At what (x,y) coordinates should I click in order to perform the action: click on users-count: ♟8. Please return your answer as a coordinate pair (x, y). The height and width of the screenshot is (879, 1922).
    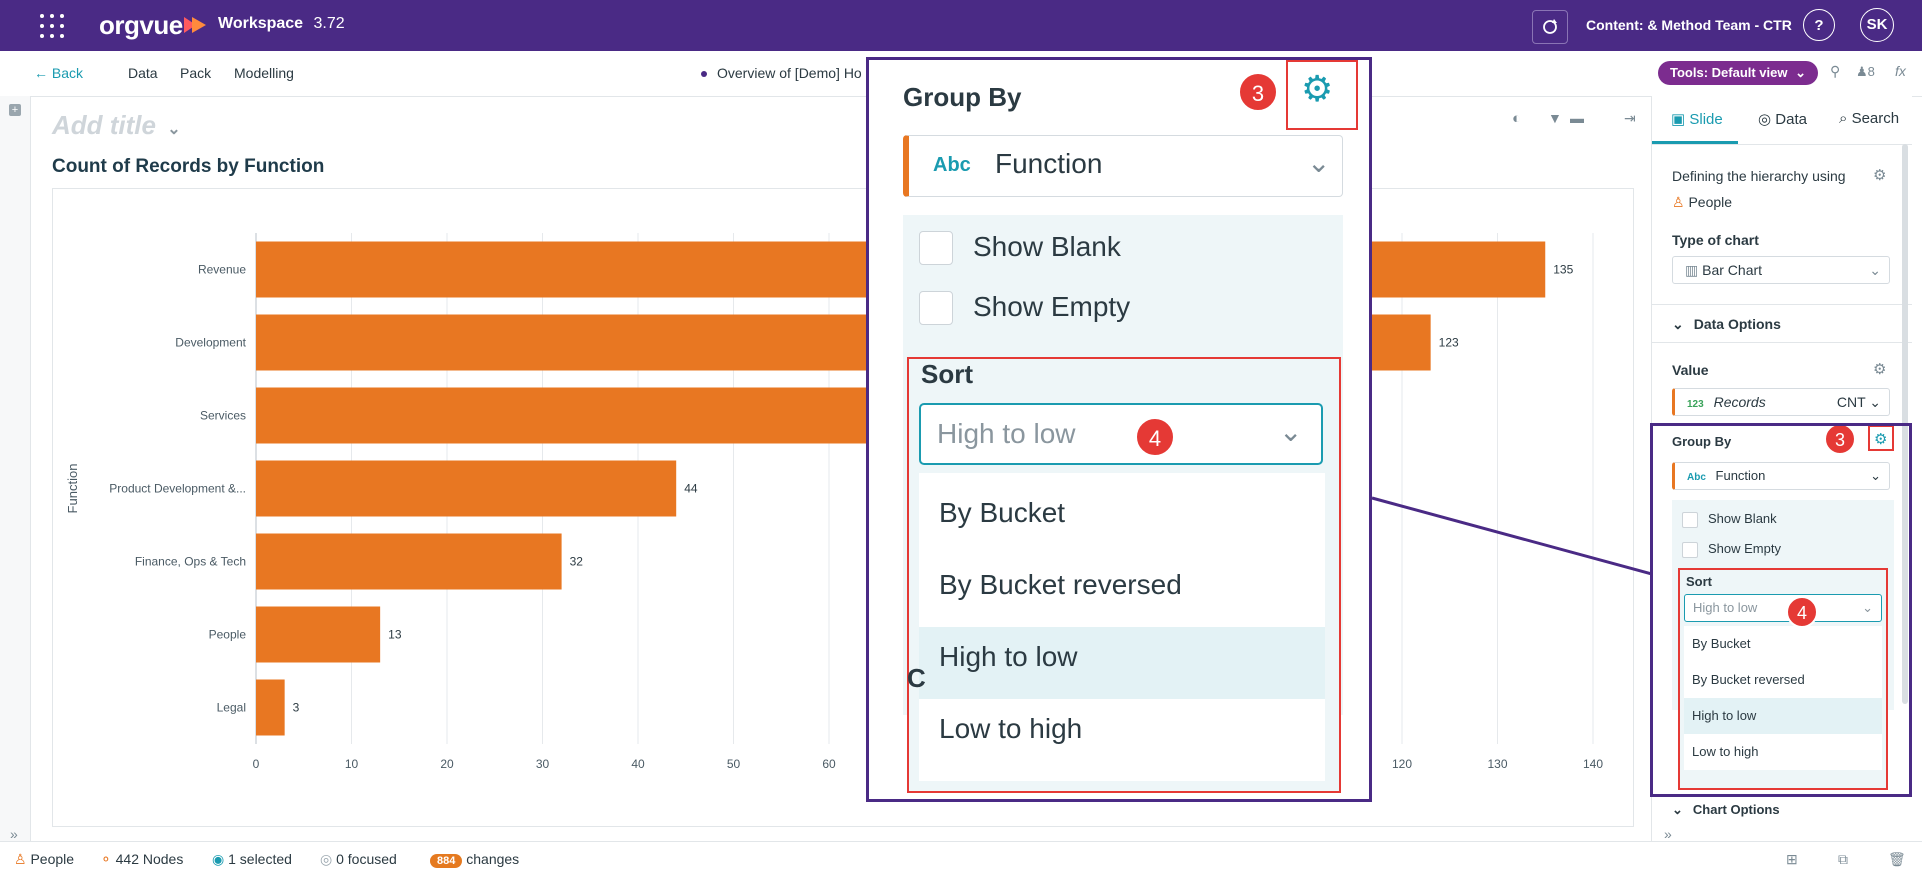
    Looking at the image, I should click on (1865, 72).